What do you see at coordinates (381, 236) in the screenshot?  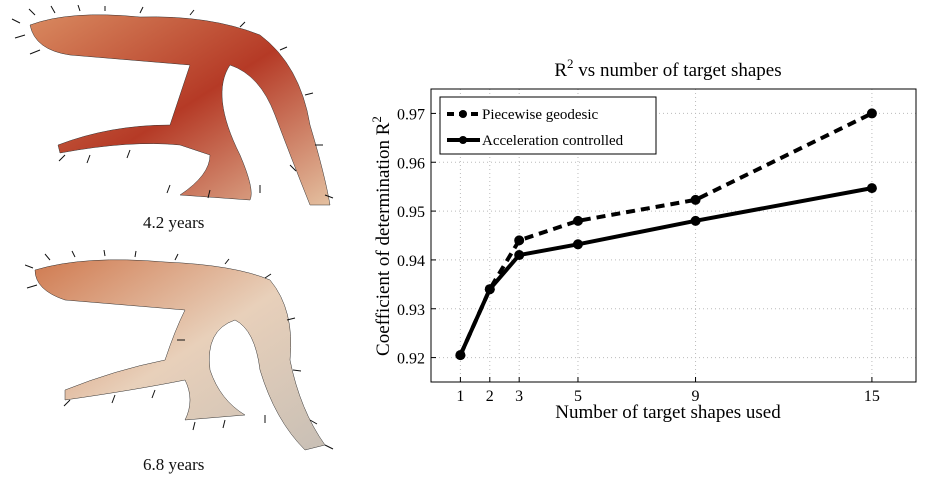 I see `y-axis-label: Coefficient of determination R2` at bounding box center [381, 236].